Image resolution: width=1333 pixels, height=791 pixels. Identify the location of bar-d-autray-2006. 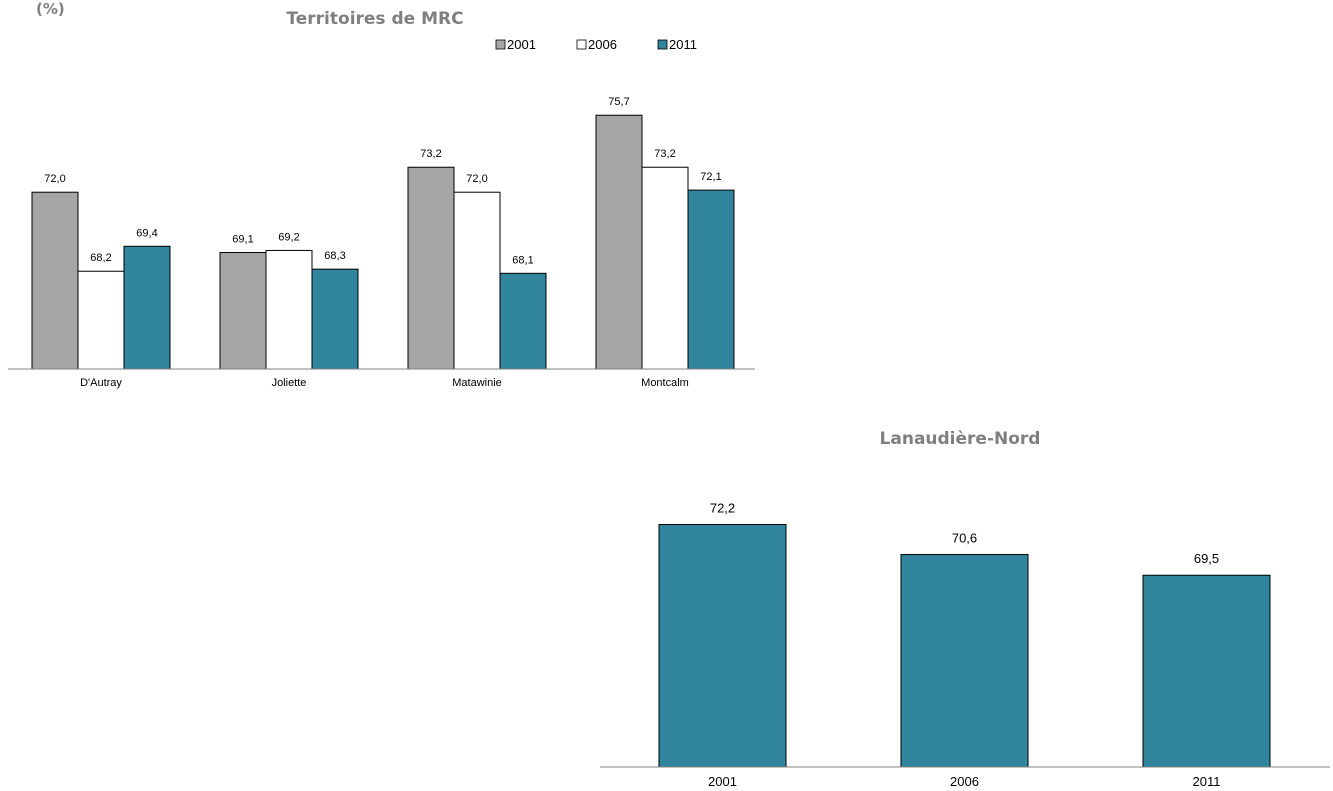
(101, 320).